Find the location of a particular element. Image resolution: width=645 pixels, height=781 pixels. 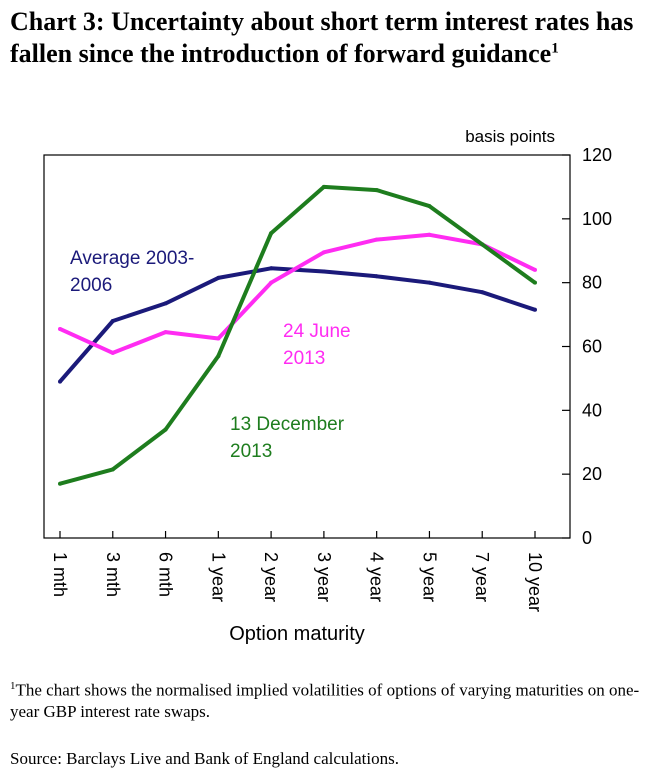

x-tick-label: 5 year is located at coordinates (429, 577).